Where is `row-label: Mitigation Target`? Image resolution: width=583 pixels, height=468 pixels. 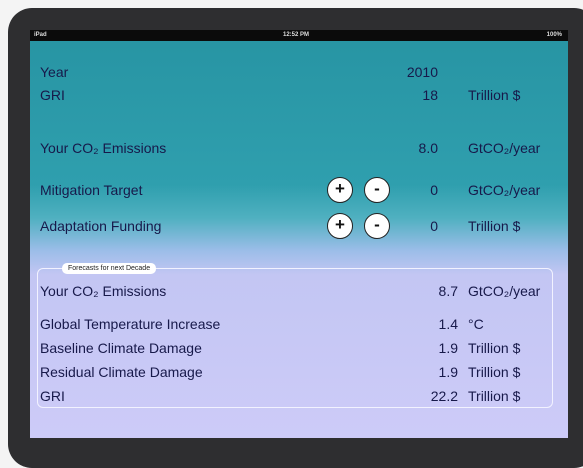 row-label: Mitigation Target is located at coordinates (91, 190).